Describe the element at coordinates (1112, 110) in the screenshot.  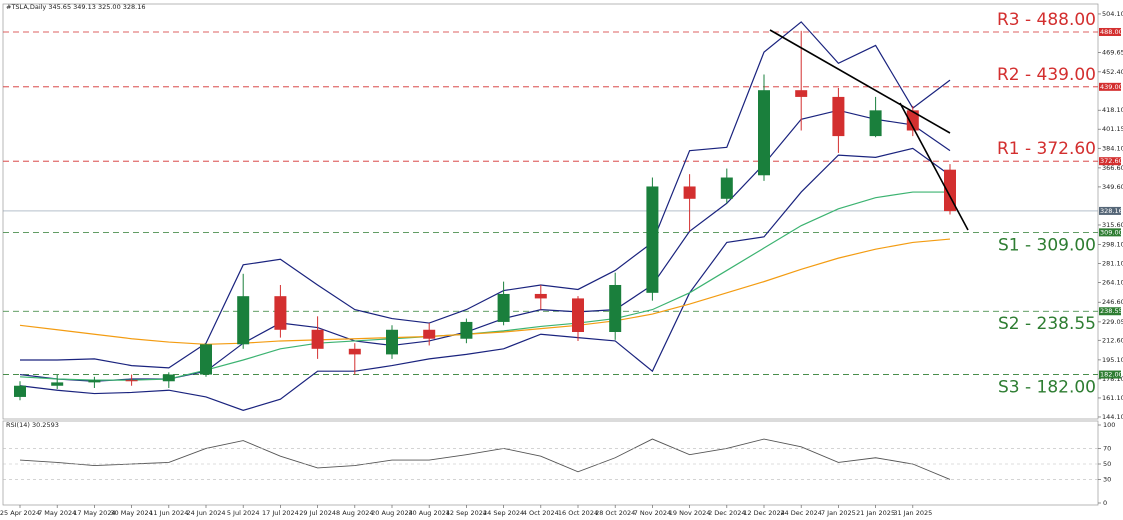
I see `y-tick-label: 418.10` at that location.